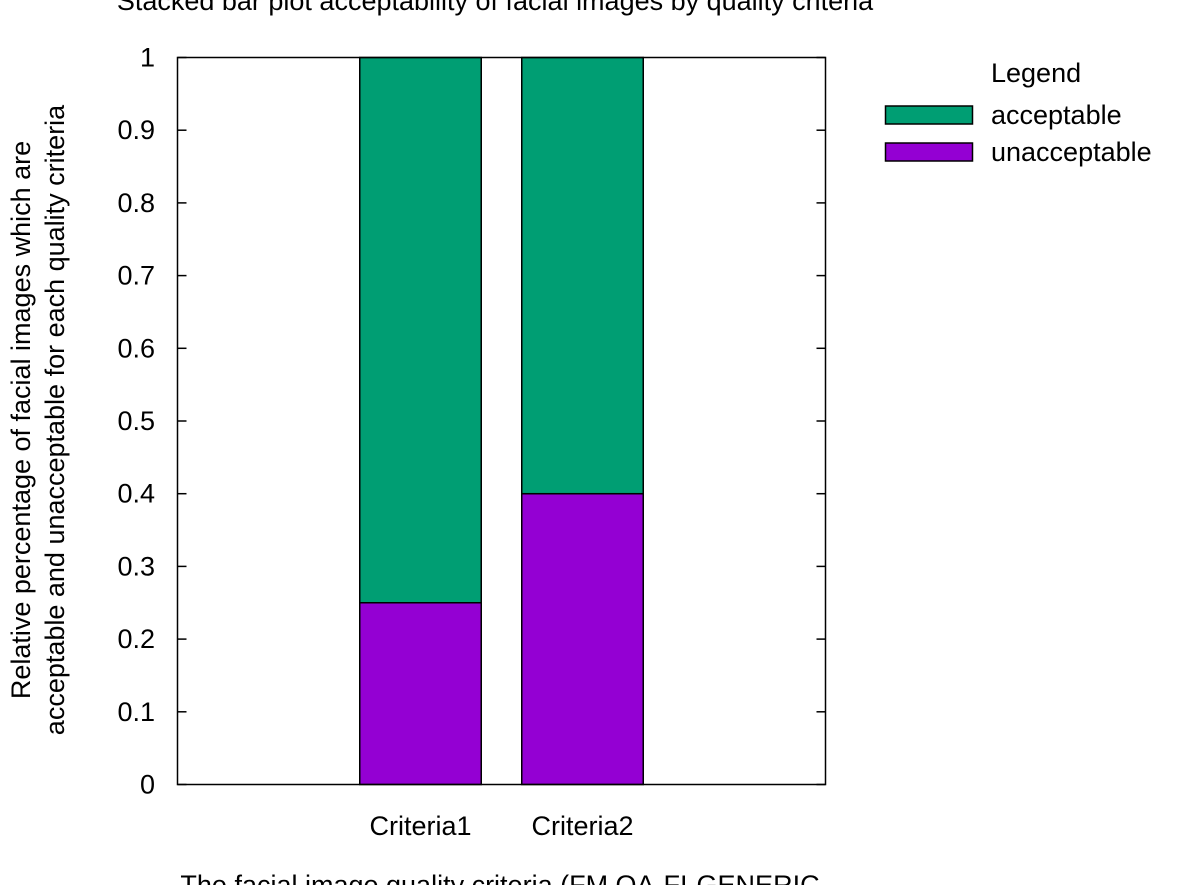 This screenshot has width=1201, height=885. What do you see at coordinates (136, 421) in the screenshot?
I see `y-tick-label-0-5: 0.5` at bounding box center [136, 421].